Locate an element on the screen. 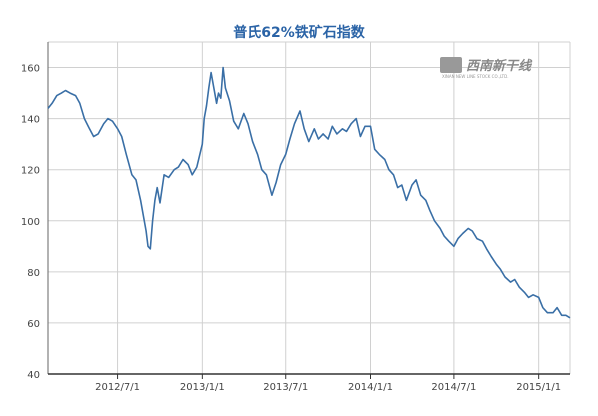 Image resolution: width=598 pixels, height=416 pixels. chart-title: 普氏62%铁矿石指数 is located at coordinates (299, 33).